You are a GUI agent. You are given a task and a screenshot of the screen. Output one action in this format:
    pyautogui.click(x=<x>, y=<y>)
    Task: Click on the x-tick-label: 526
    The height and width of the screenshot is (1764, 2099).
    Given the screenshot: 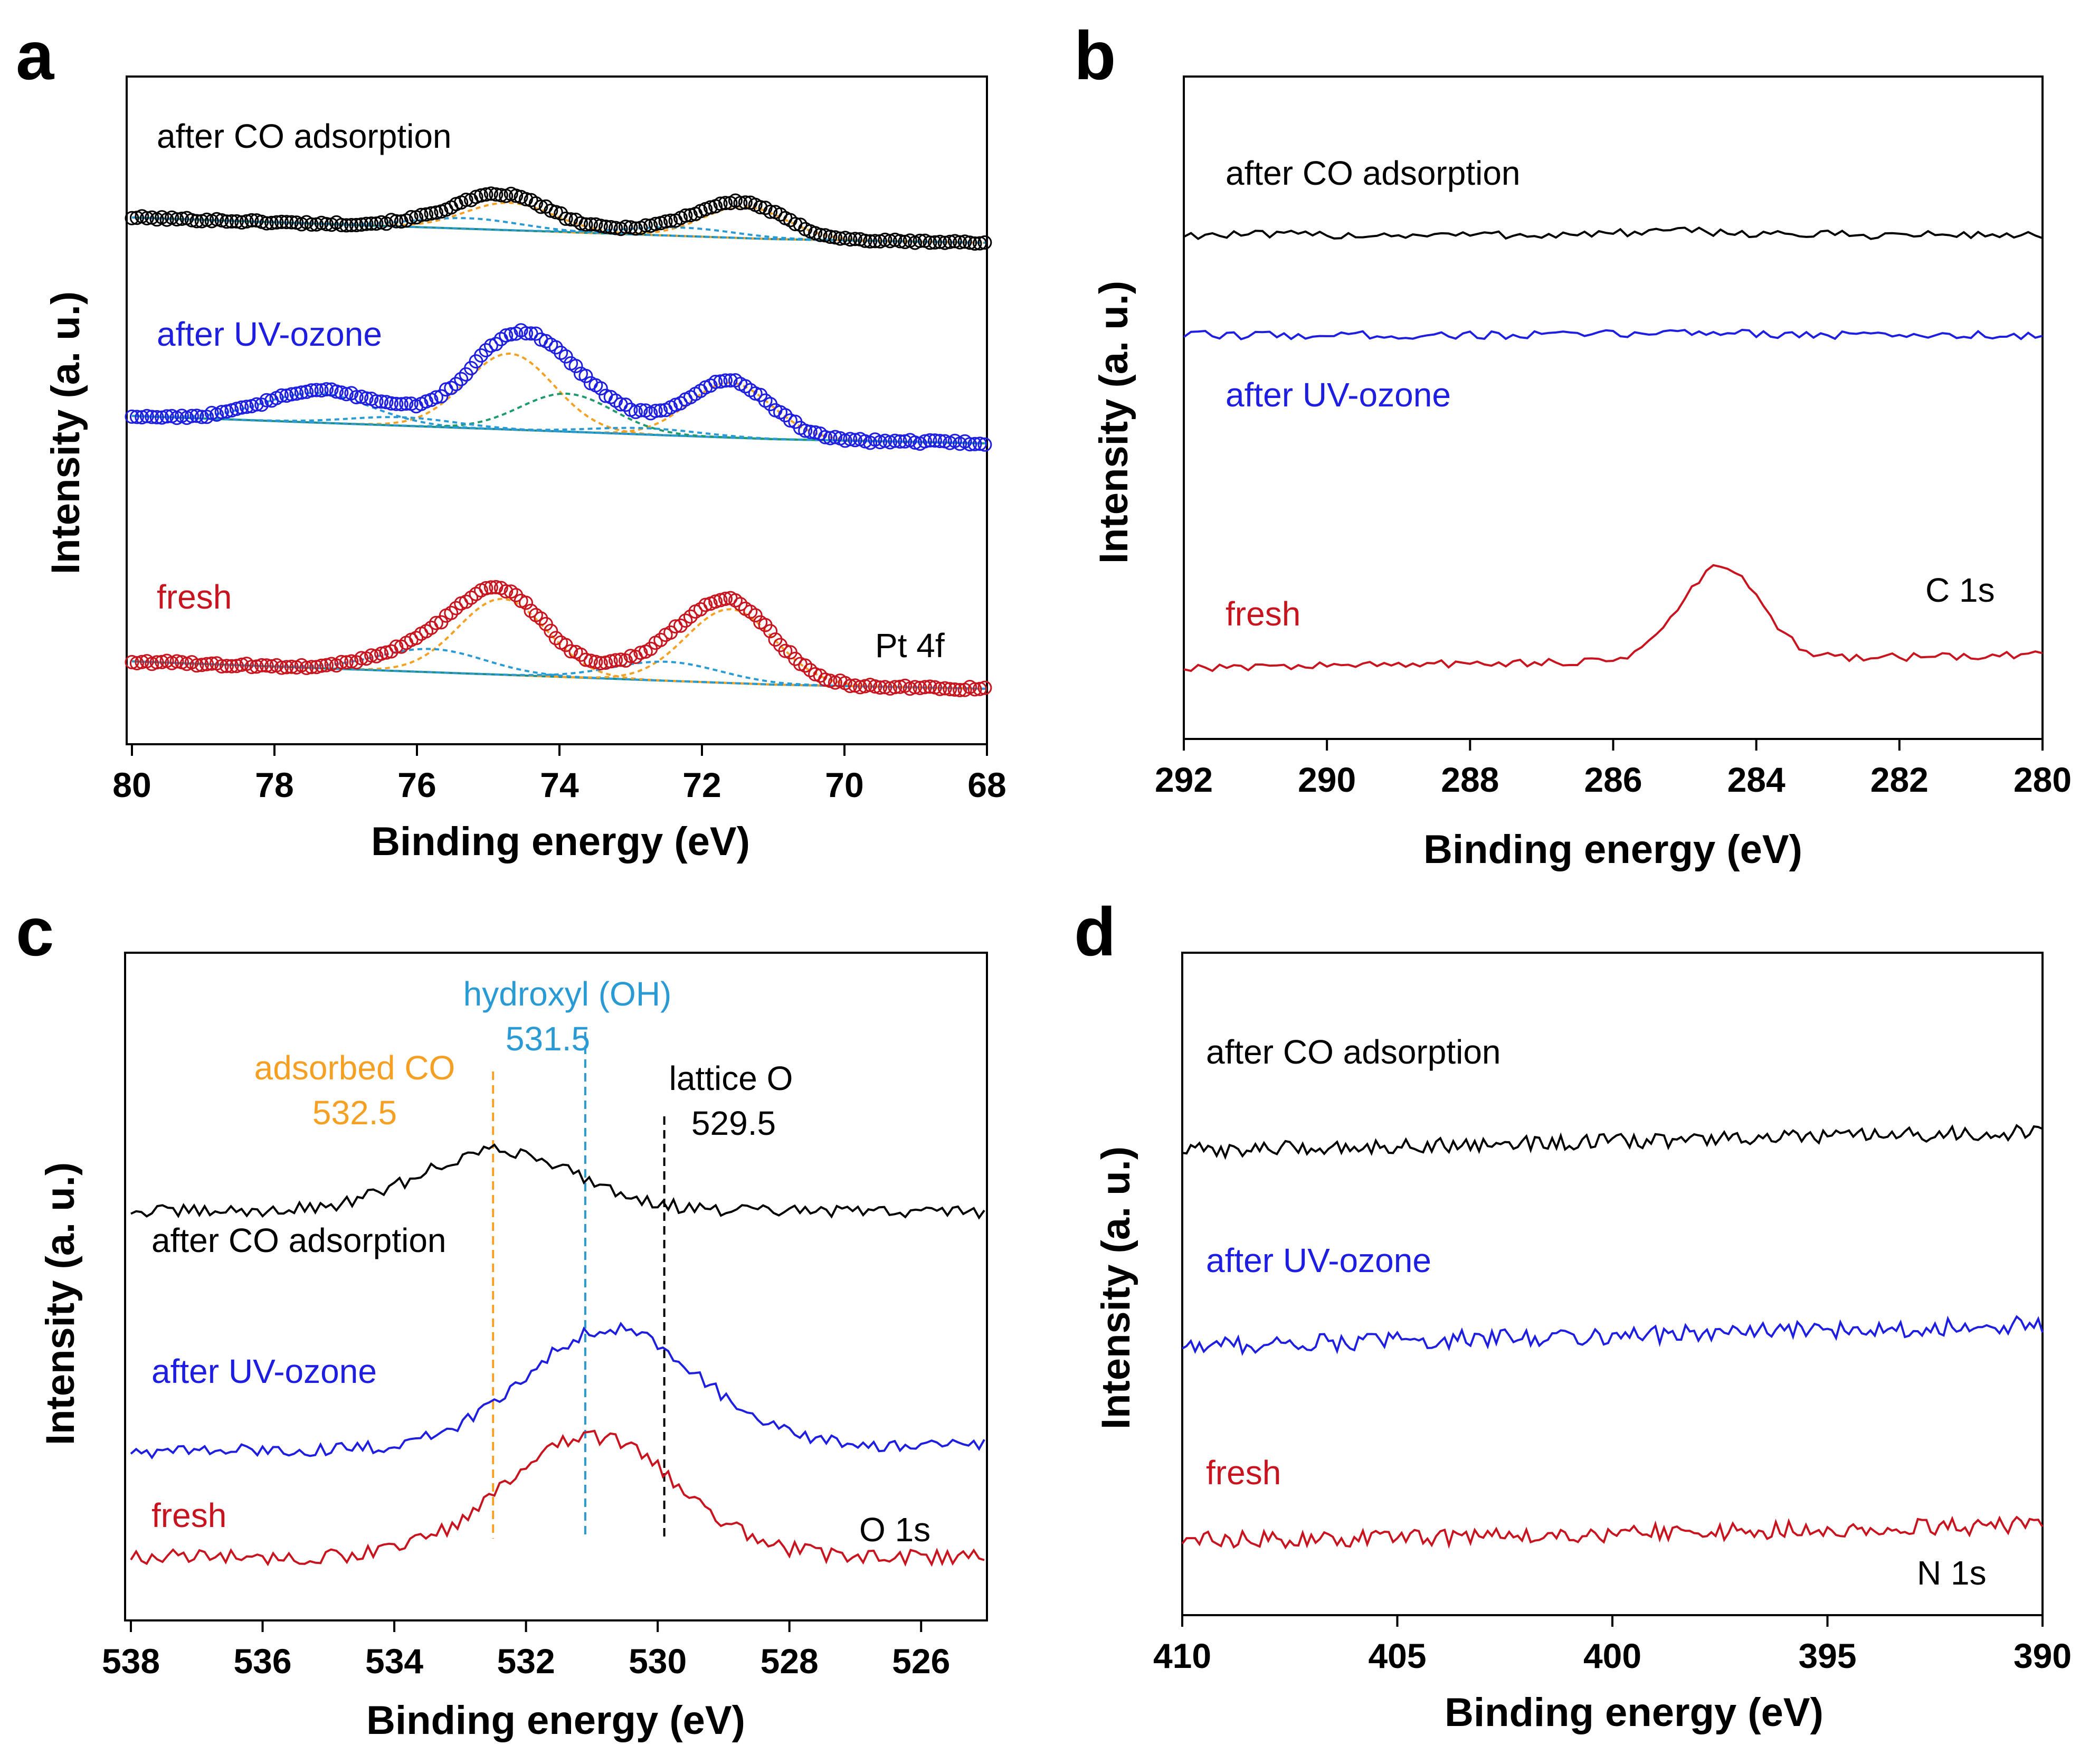 What is the action you would take?
    pyautogui.click(x=921, y=1661)
    